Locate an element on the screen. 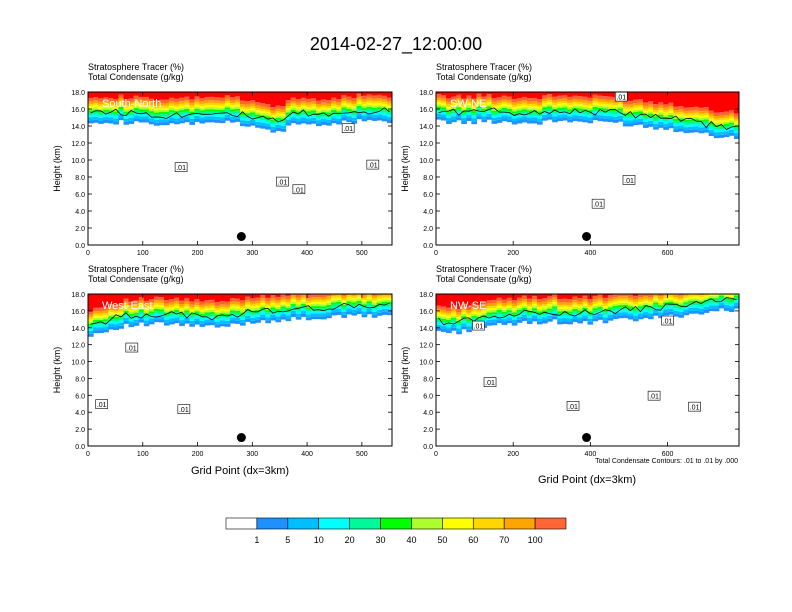 This screenshot has height=612, width=792. panel-field-label: Total Condensate (g/kg) is located at coordinates (484, 77).